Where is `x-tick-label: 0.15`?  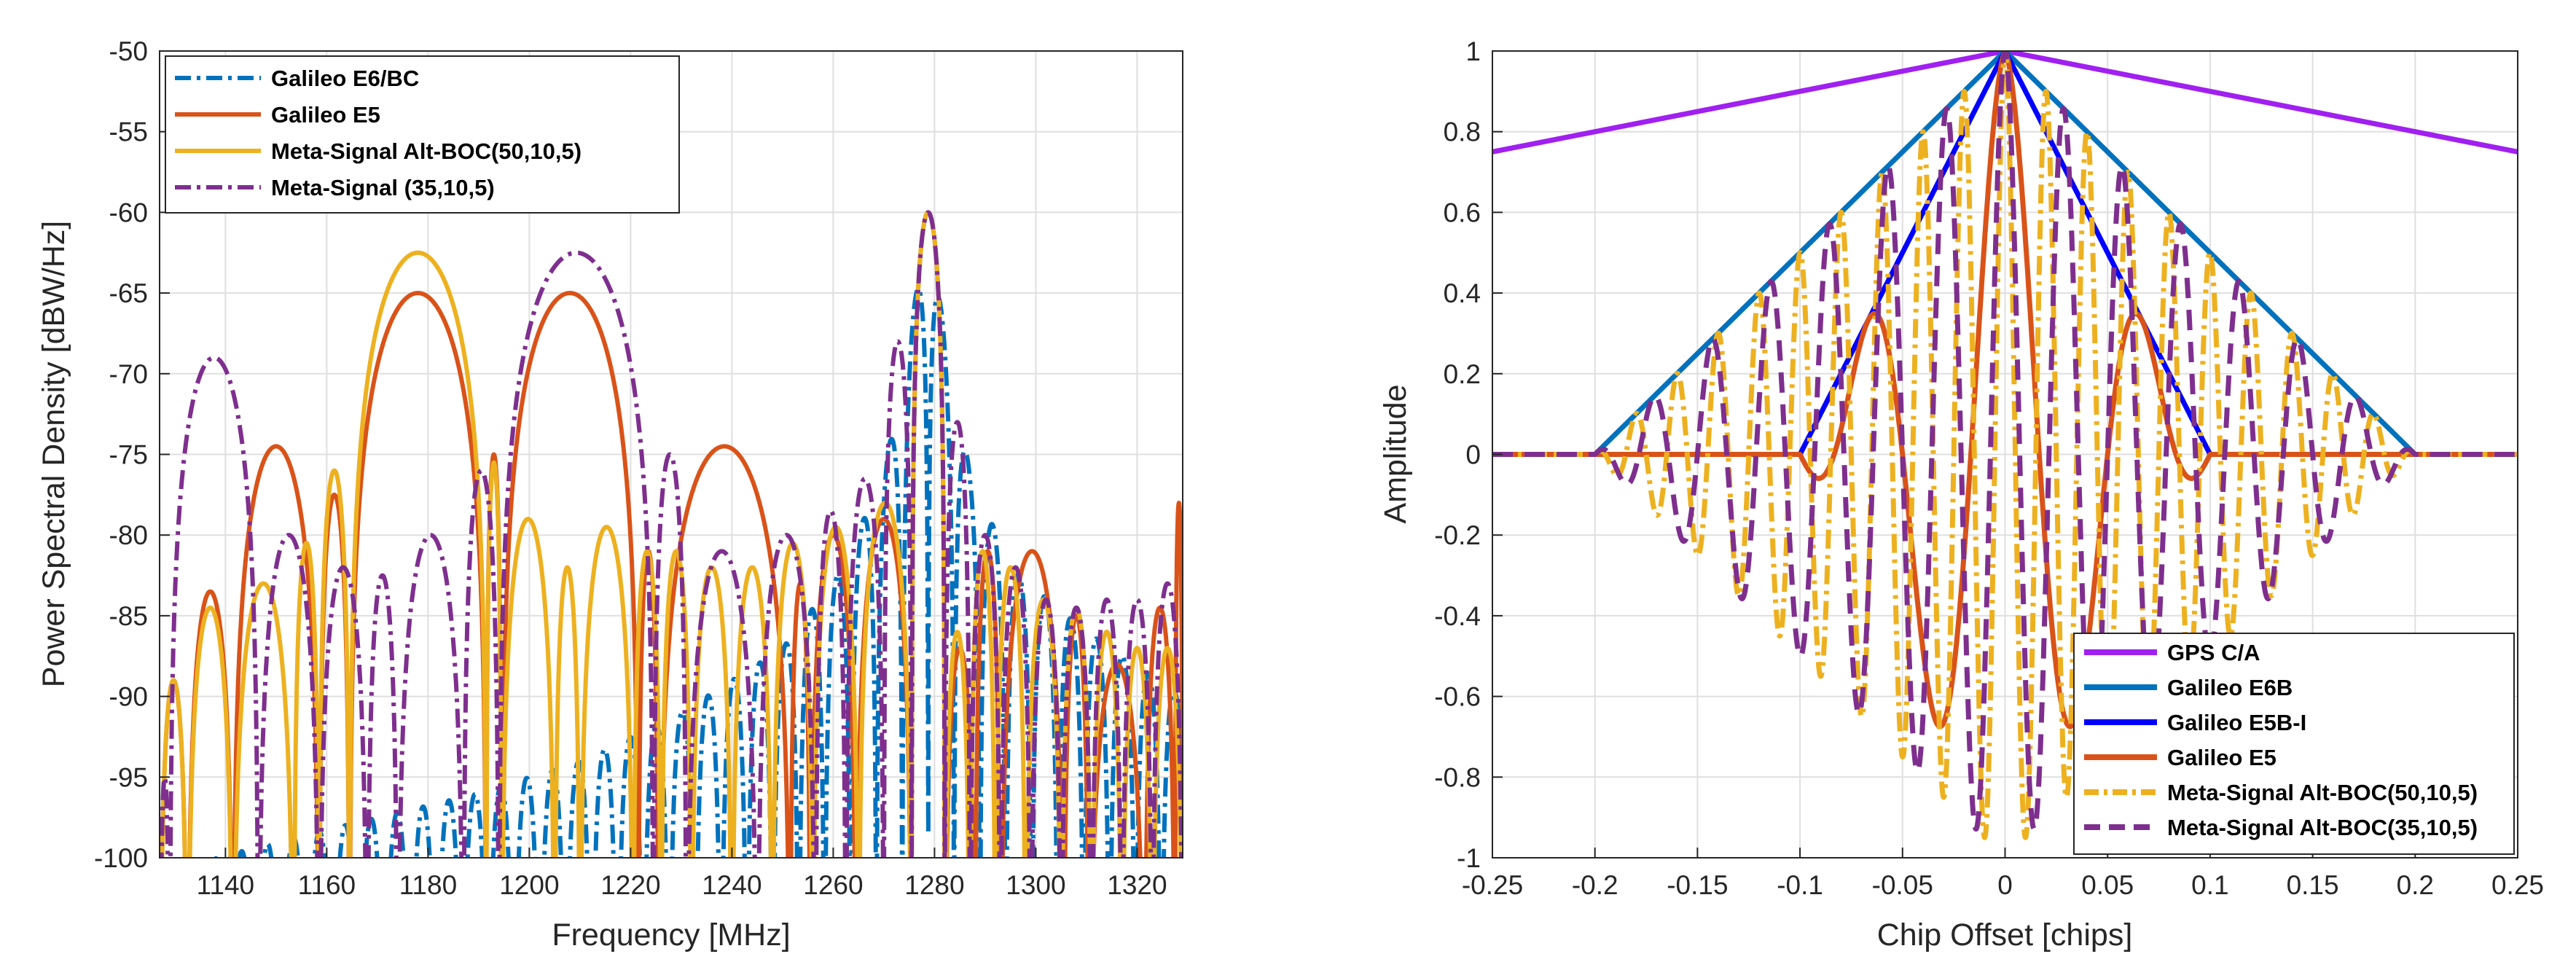
x-tick-label: 0.15 is located at coordinates (2313, 885).